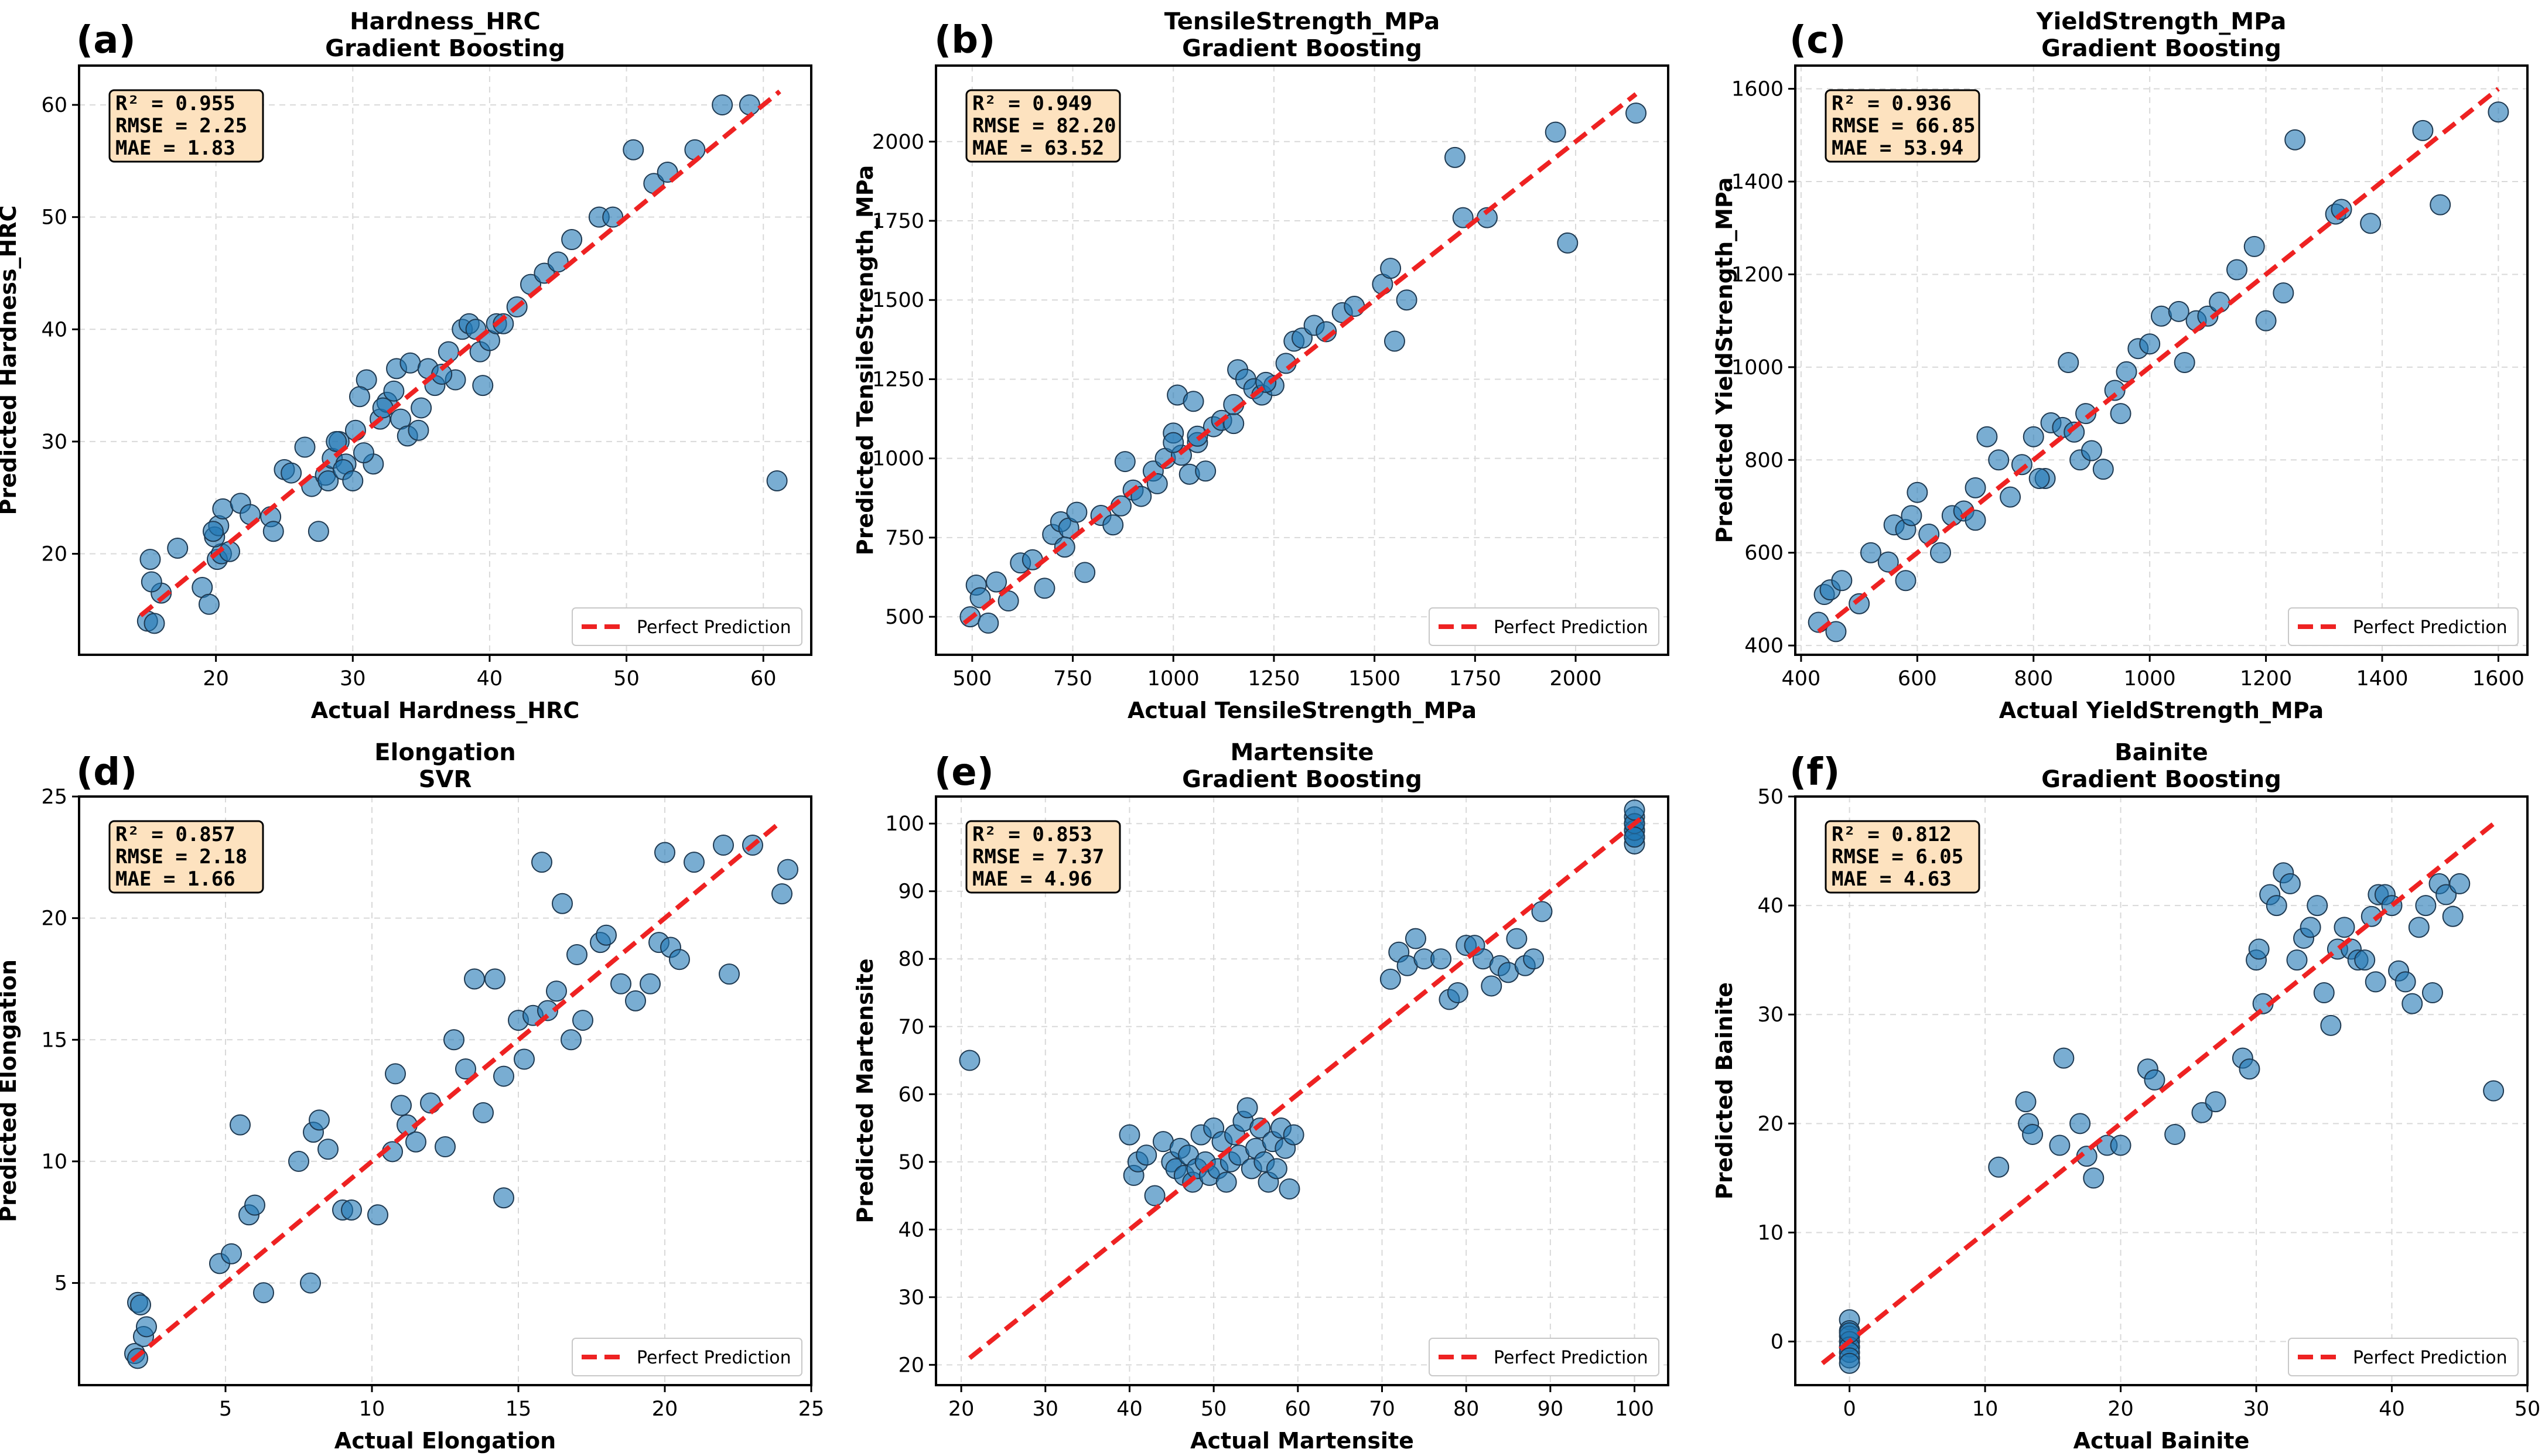 The width and height of the screenshot is (2545, 1456). Describe the element at coordinates (1214, 1409) in the screenshot. I see `x-tick-label: 50` at that location.